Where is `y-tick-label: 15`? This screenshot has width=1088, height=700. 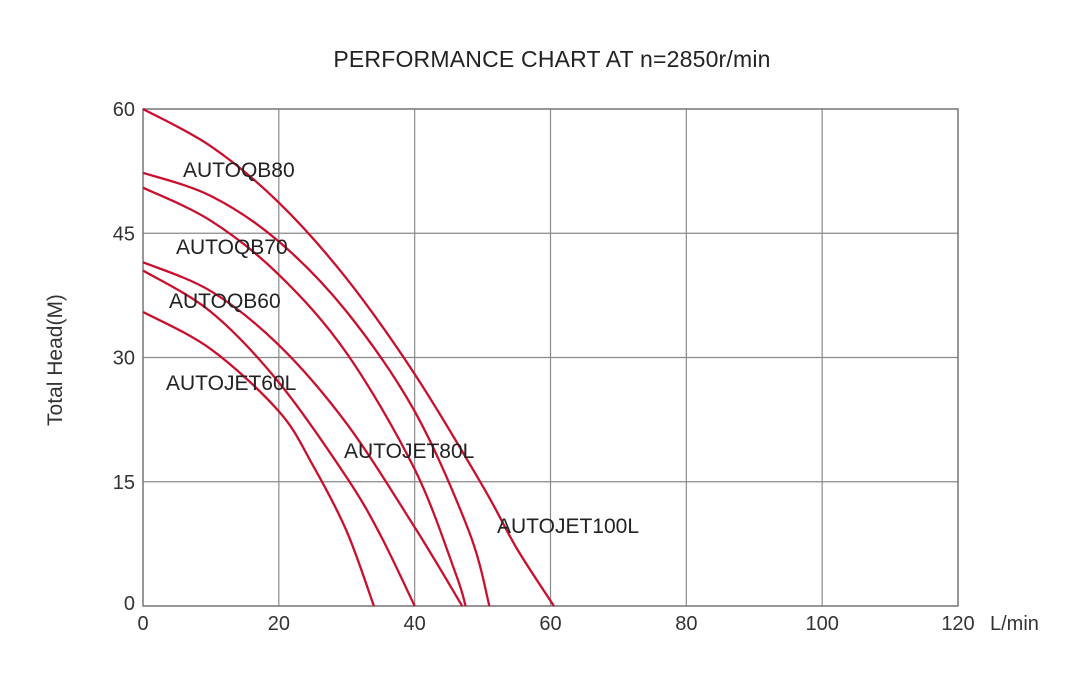 y-tick-label: 15 is located at coordinates (124, 483).